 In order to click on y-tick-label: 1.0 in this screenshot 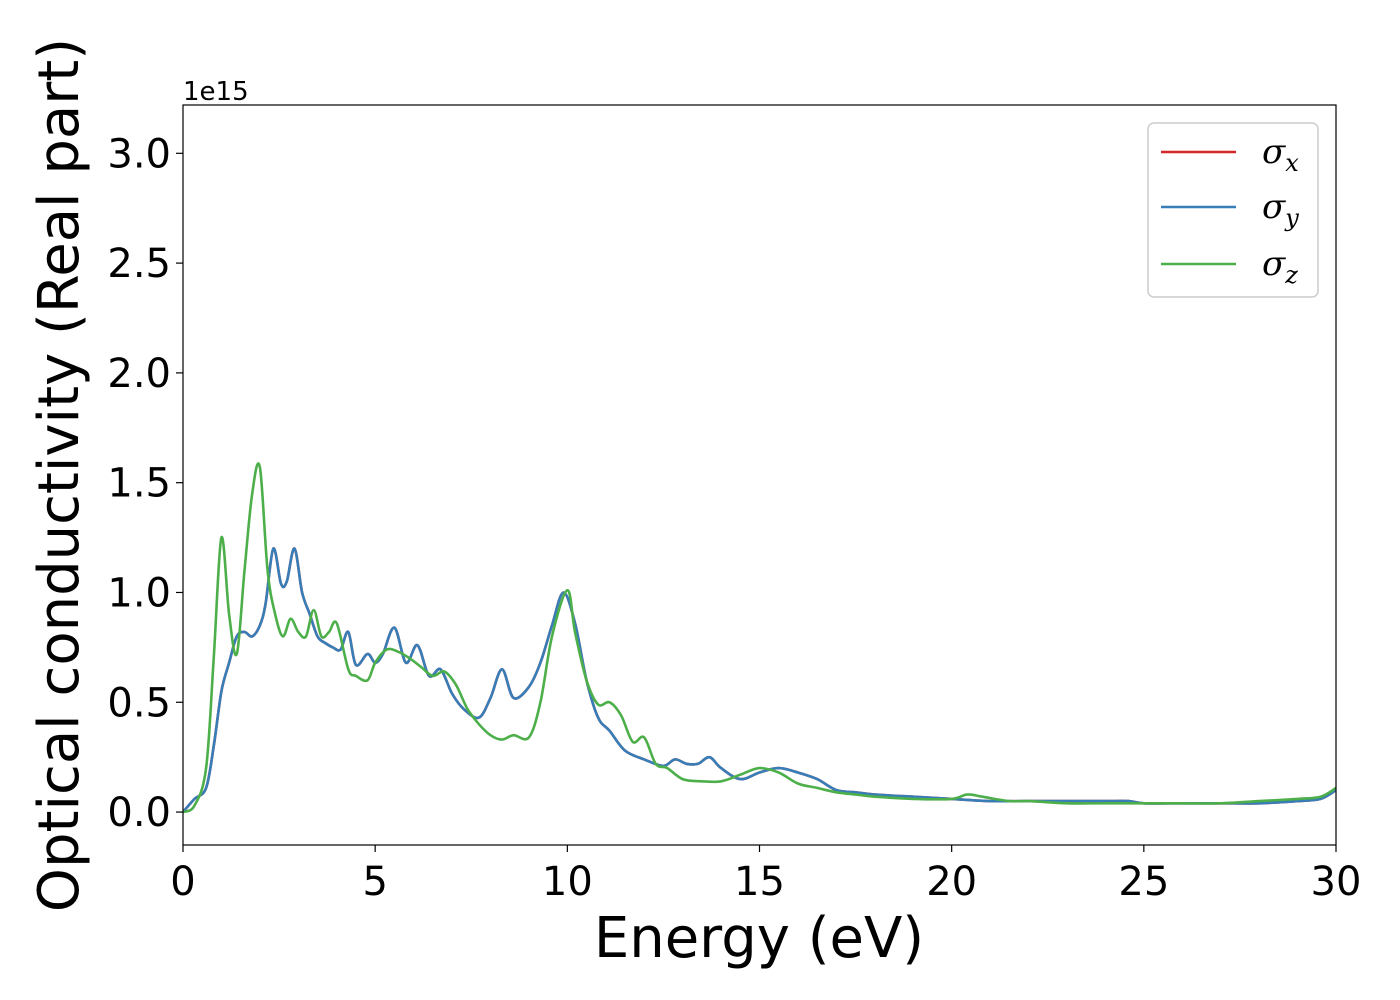, I will do `click(139, 593)`.